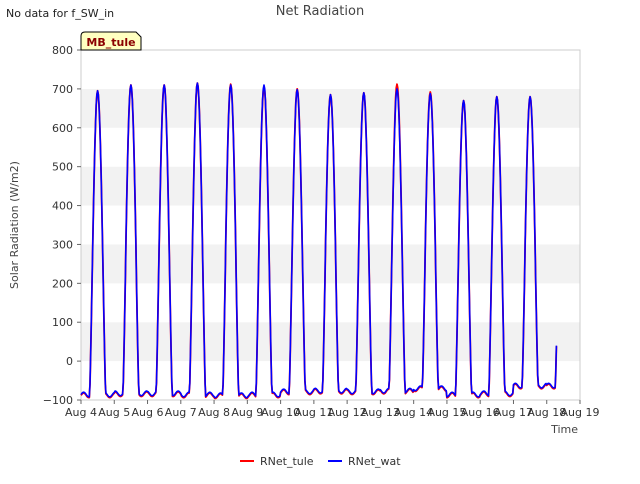 The height and width of the screenshot is (484, 640). I want to click on y-tick-label: 700, so click(62, 89).